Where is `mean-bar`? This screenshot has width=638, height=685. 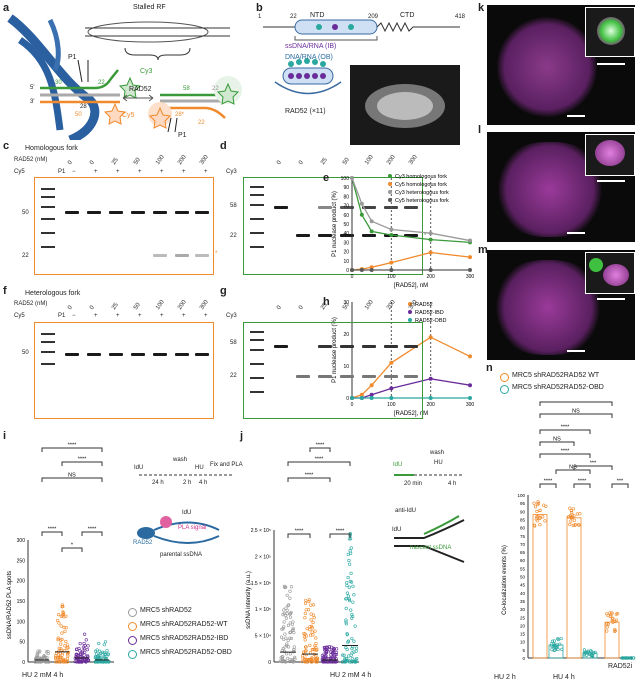 mean-bar is located at coordinates (612, 640).